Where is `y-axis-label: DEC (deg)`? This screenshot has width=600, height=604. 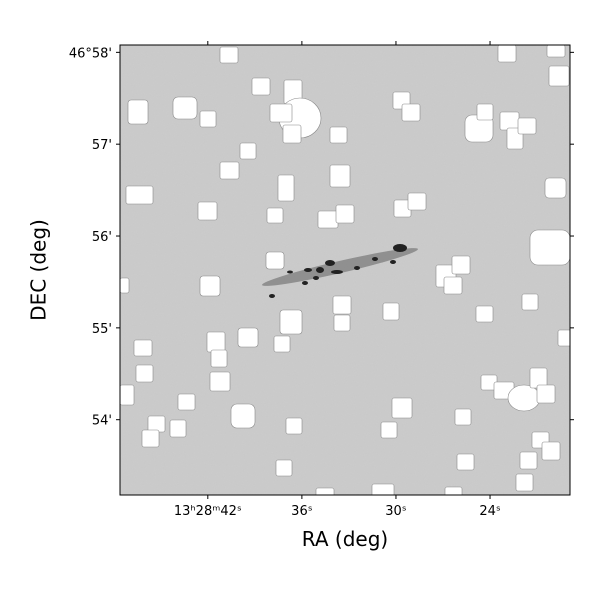 y-axis-label: DEC (deg) is located at coordinates (39, 270).